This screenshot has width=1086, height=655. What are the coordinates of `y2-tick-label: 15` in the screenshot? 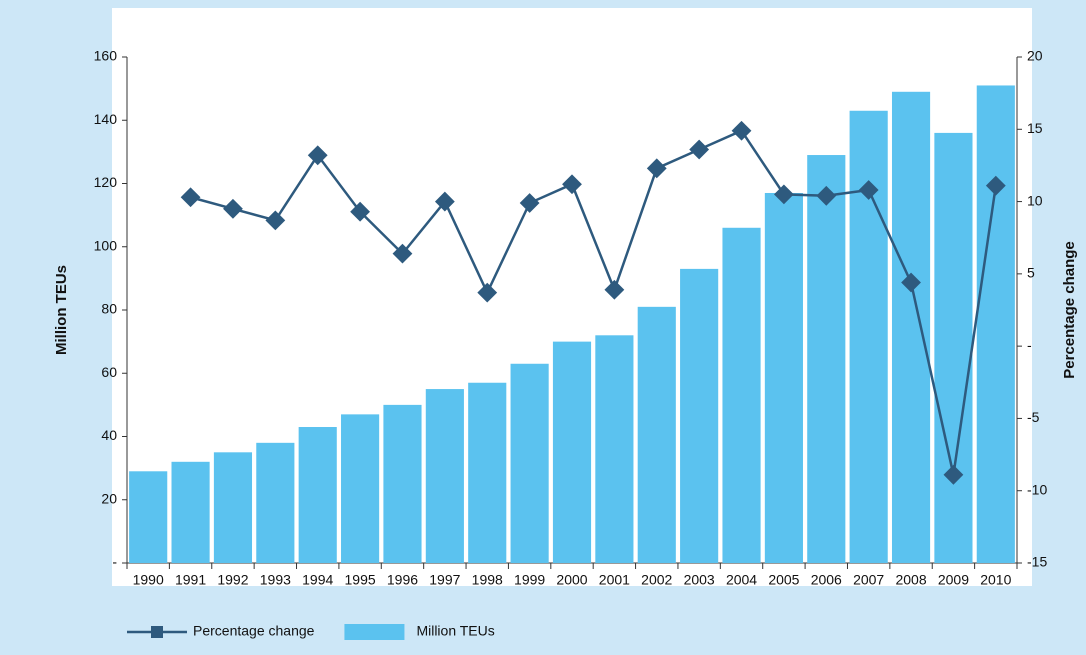 It's located at (1035, 128).